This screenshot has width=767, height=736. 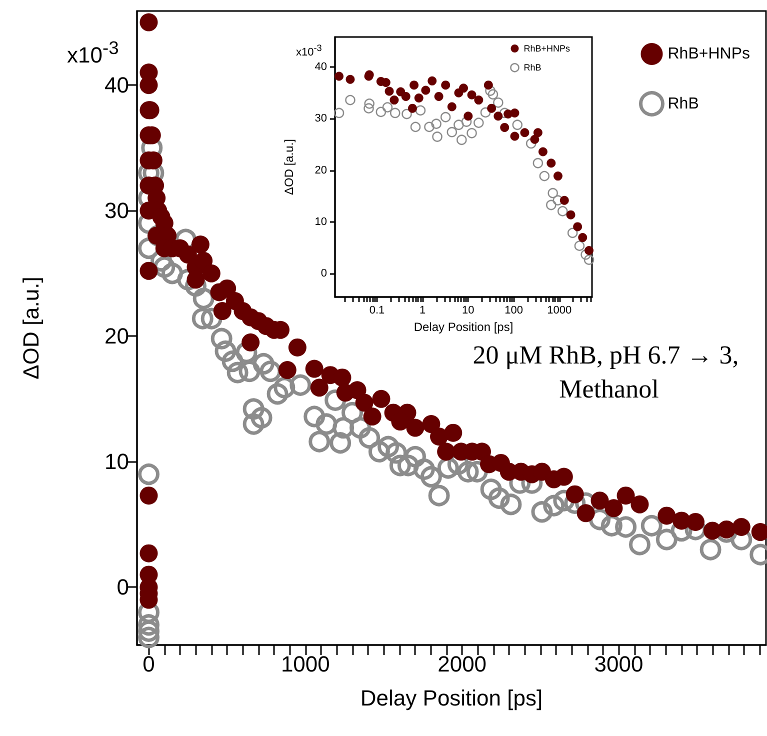 I want to click on x-tick-label: 1, so click(x=423, y=310).